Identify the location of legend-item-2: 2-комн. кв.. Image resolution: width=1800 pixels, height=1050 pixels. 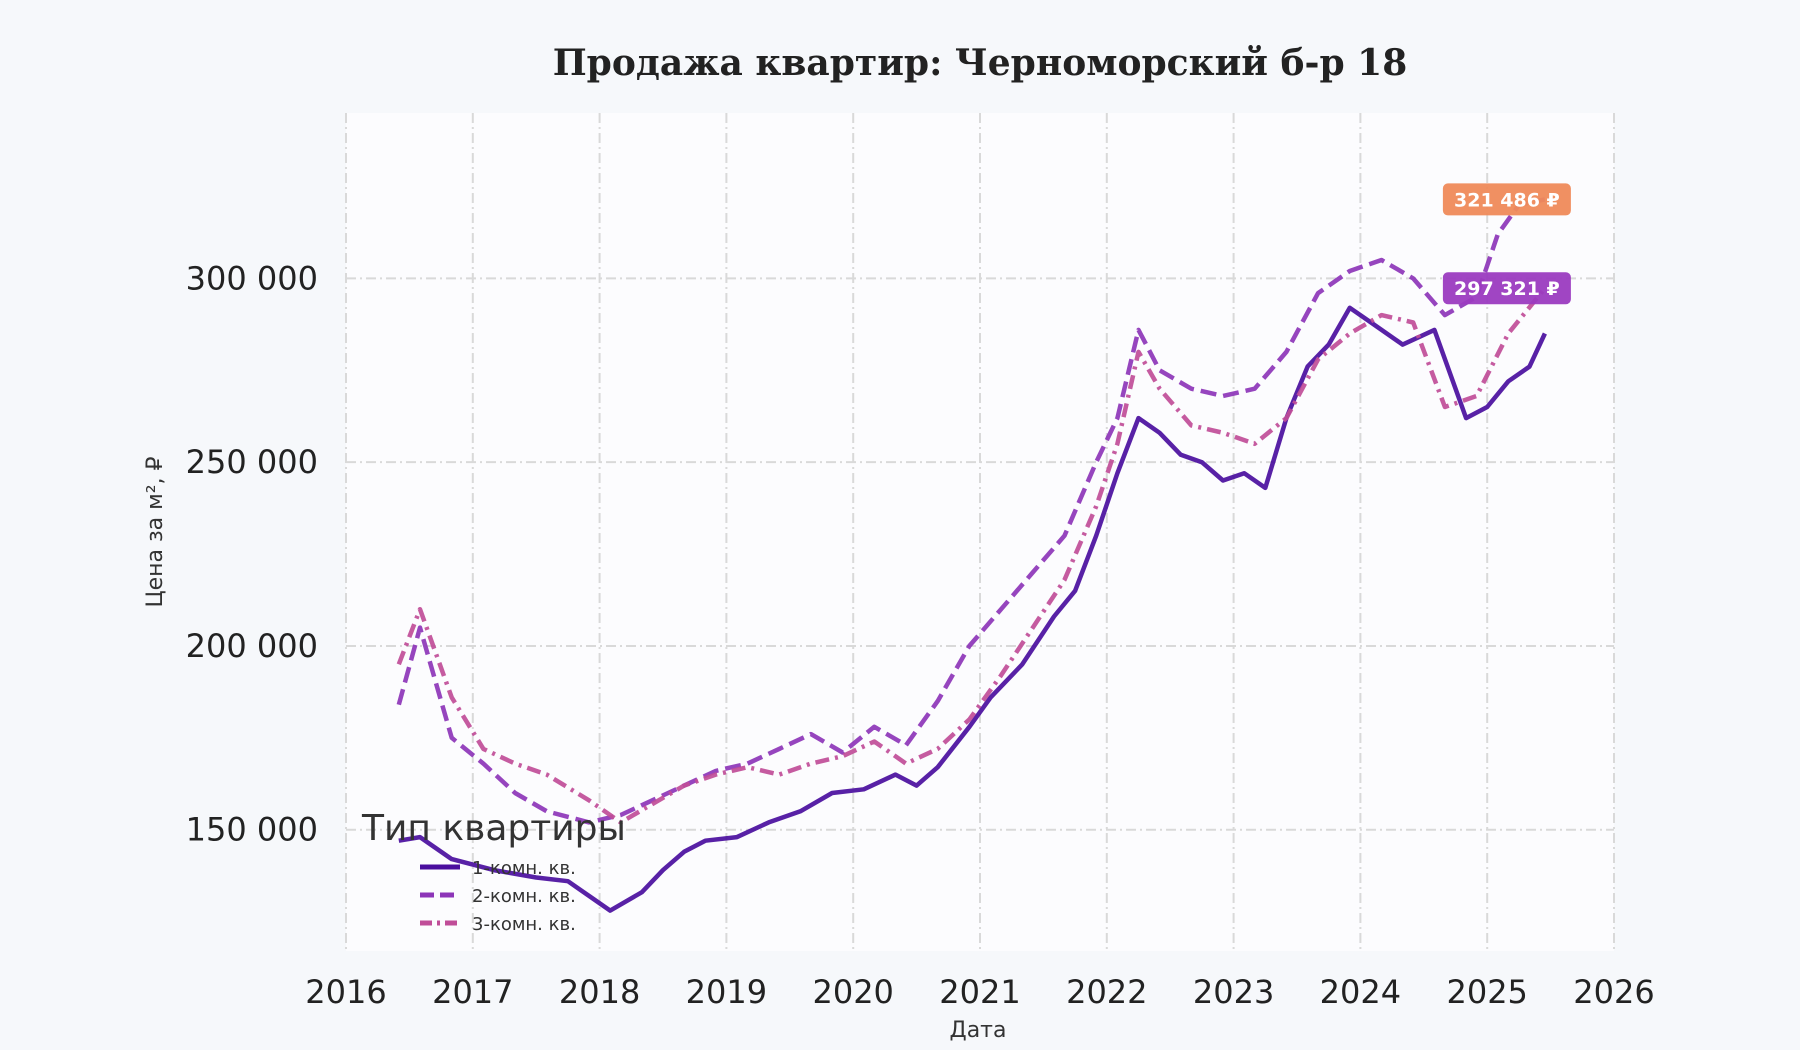
(498, 896).